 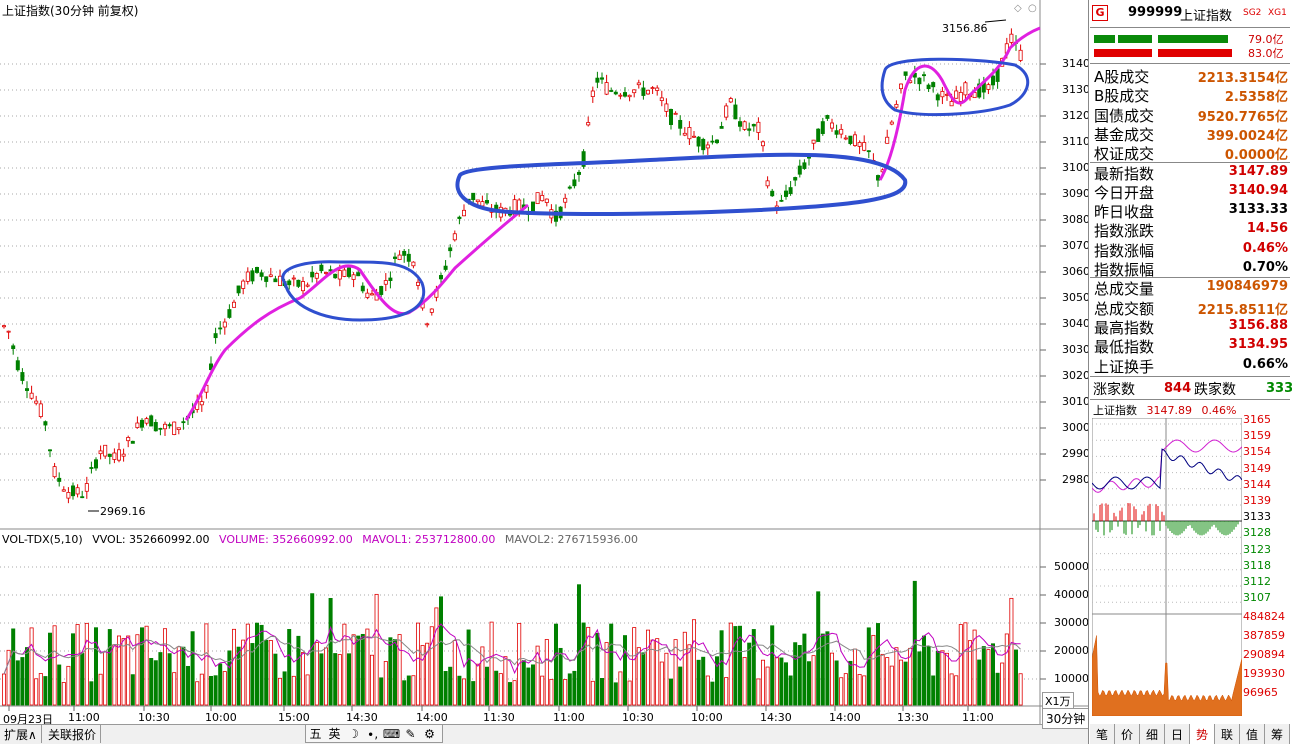 I want to click on xg1-badge: XG1, so click(x=1277, y=13).